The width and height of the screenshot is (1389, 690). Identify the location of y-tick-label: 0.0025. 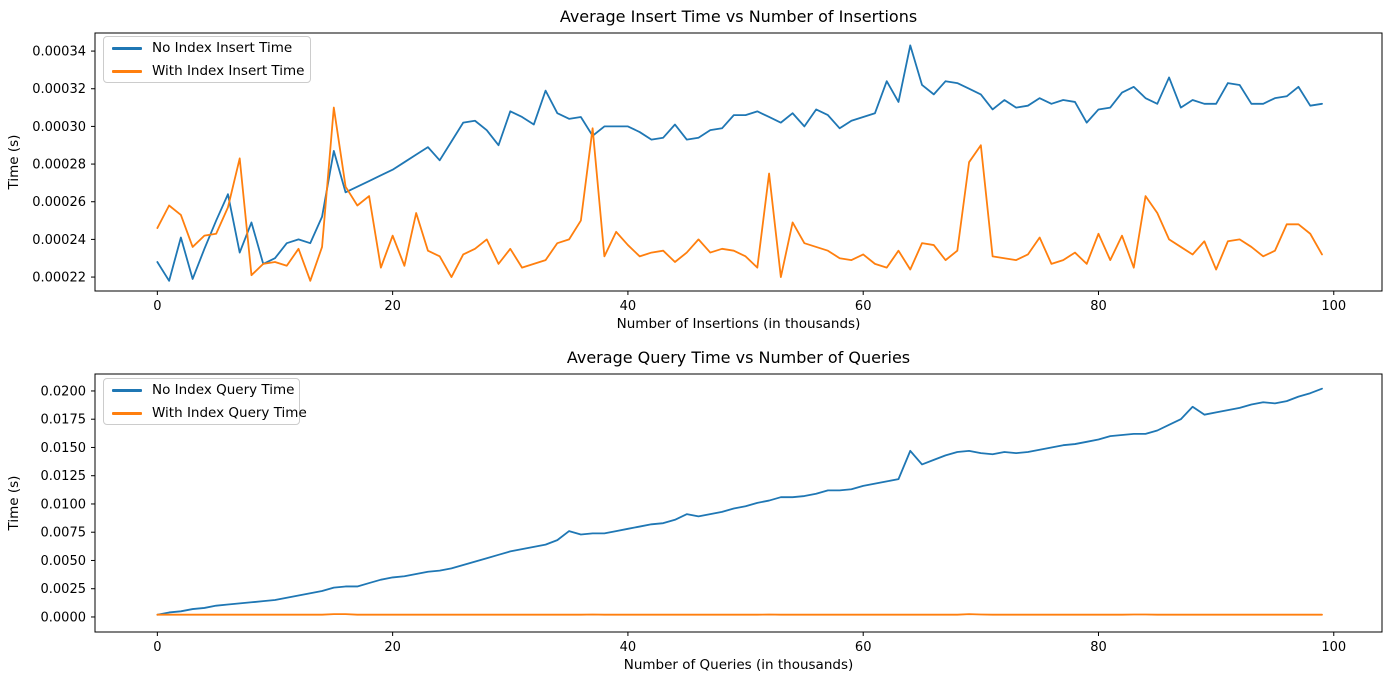
(64, 589).